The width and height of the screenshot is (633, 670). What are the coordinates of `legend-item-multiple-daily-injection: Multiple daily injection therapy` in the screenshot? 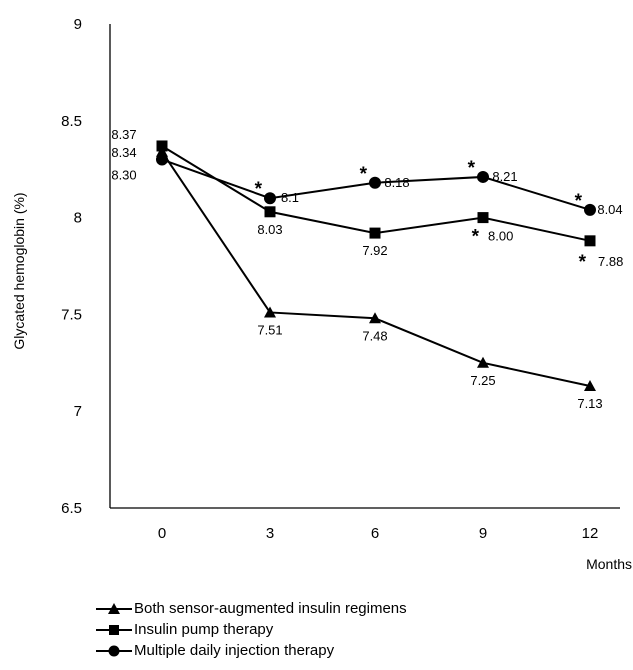 It's located at (249, 650).